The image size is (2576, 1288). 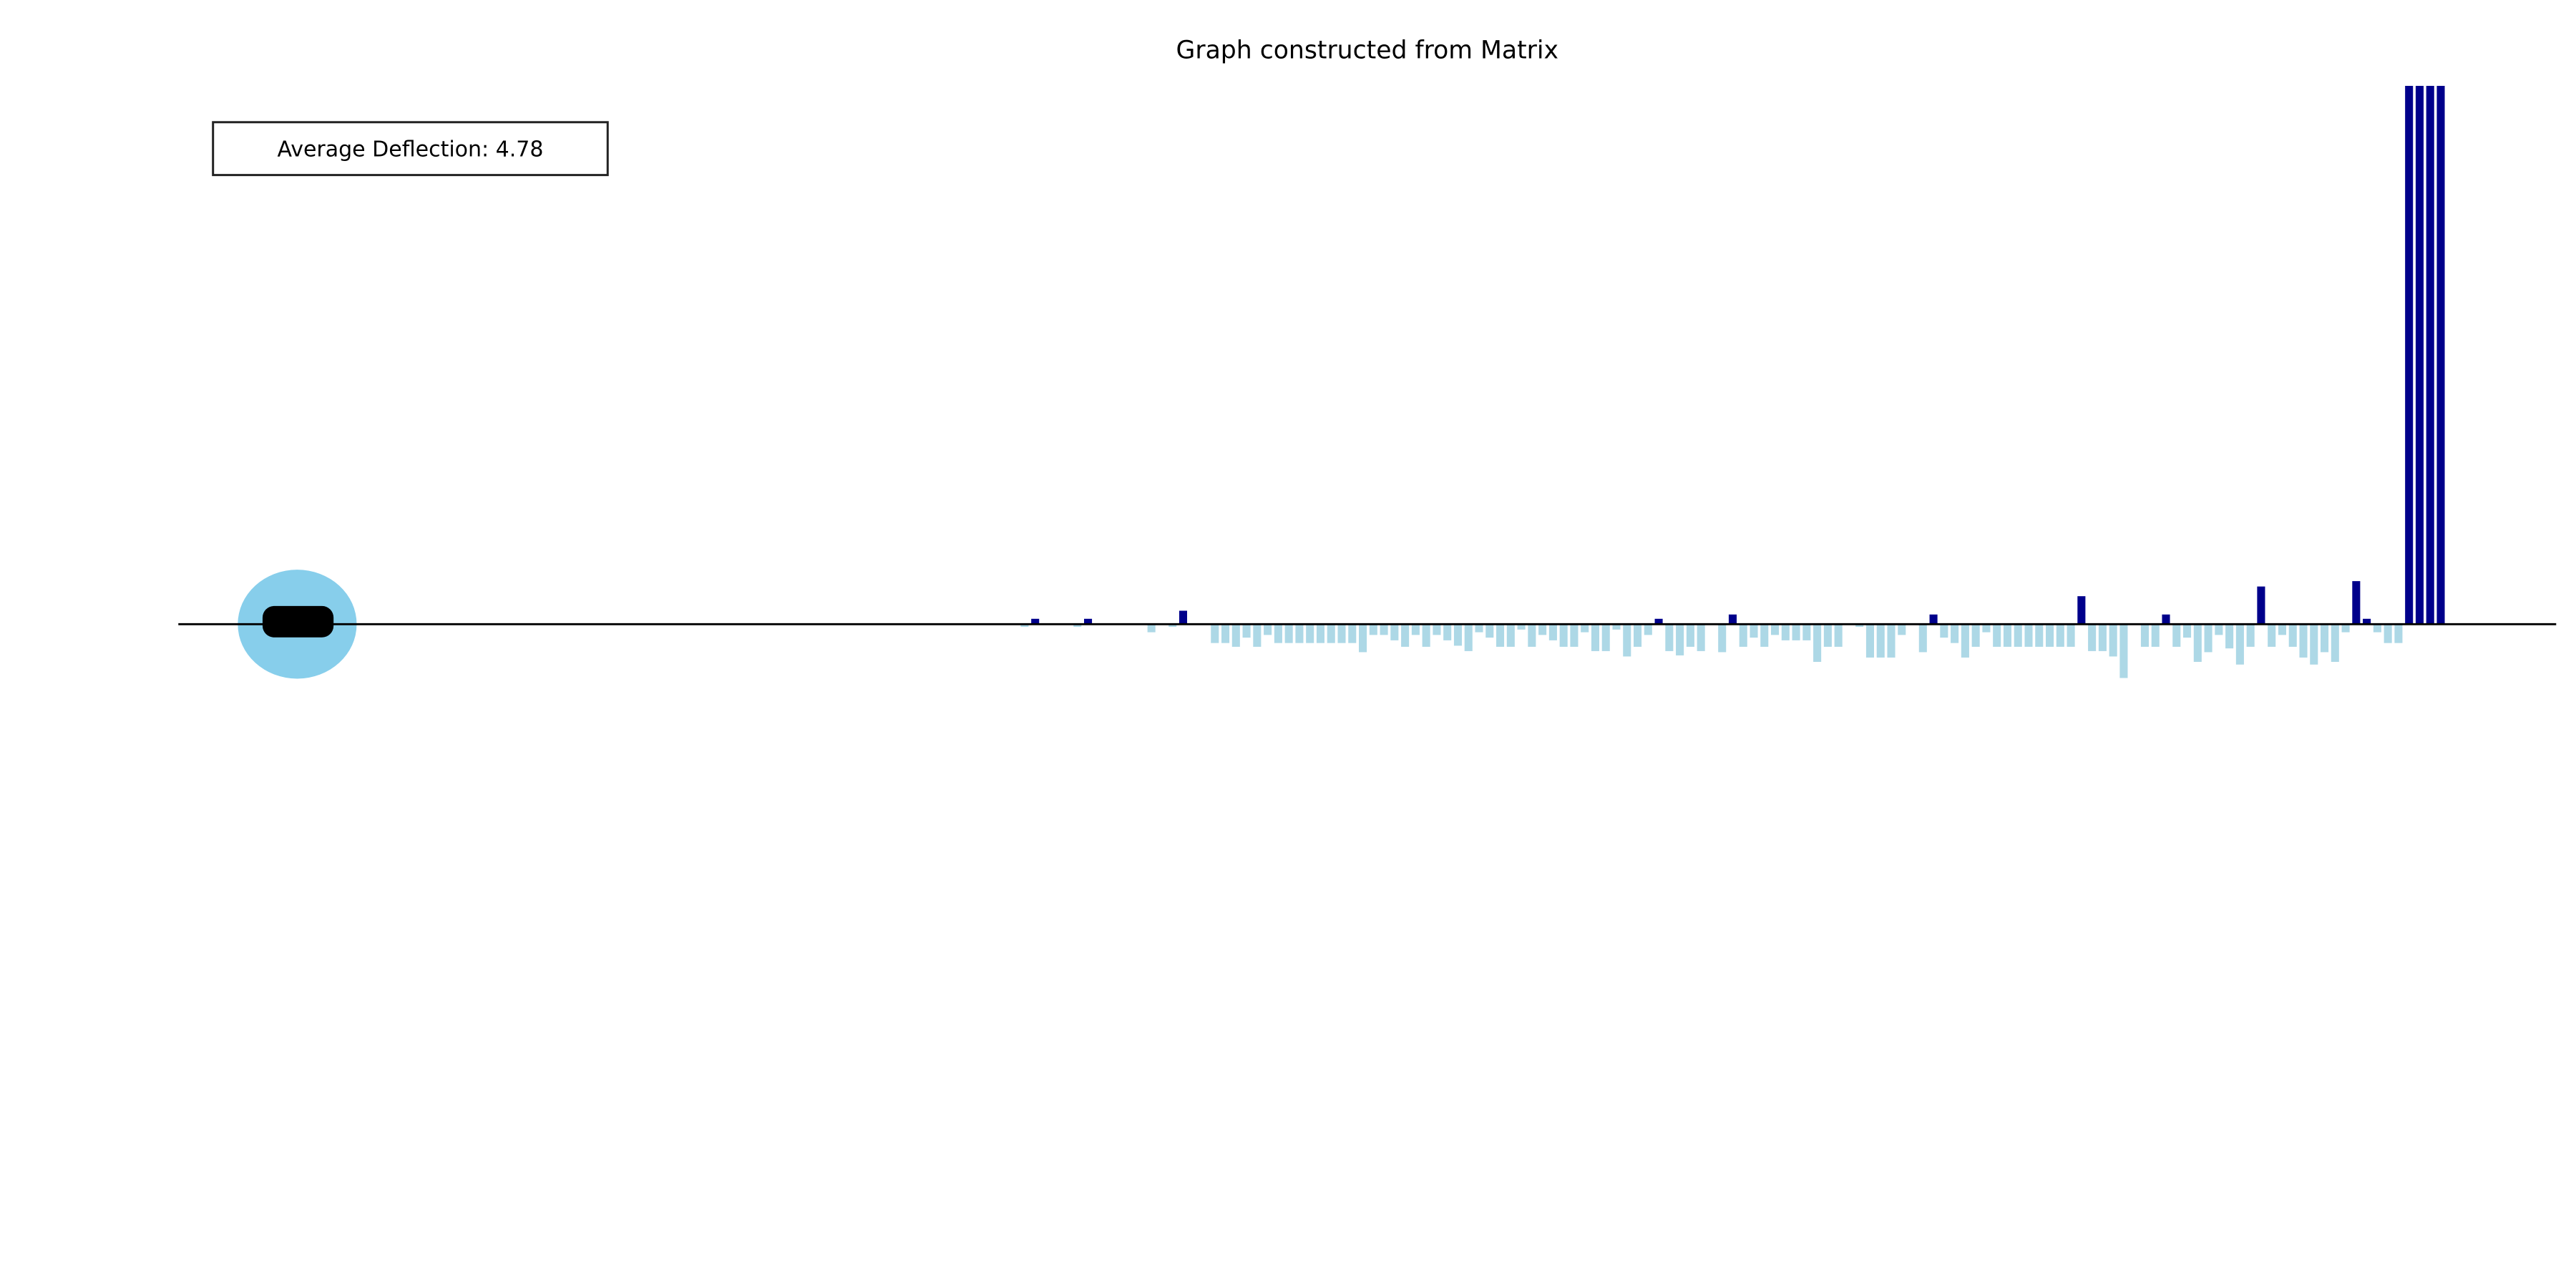 I want to click on node-label-cluster, so click(x=298, y=621).